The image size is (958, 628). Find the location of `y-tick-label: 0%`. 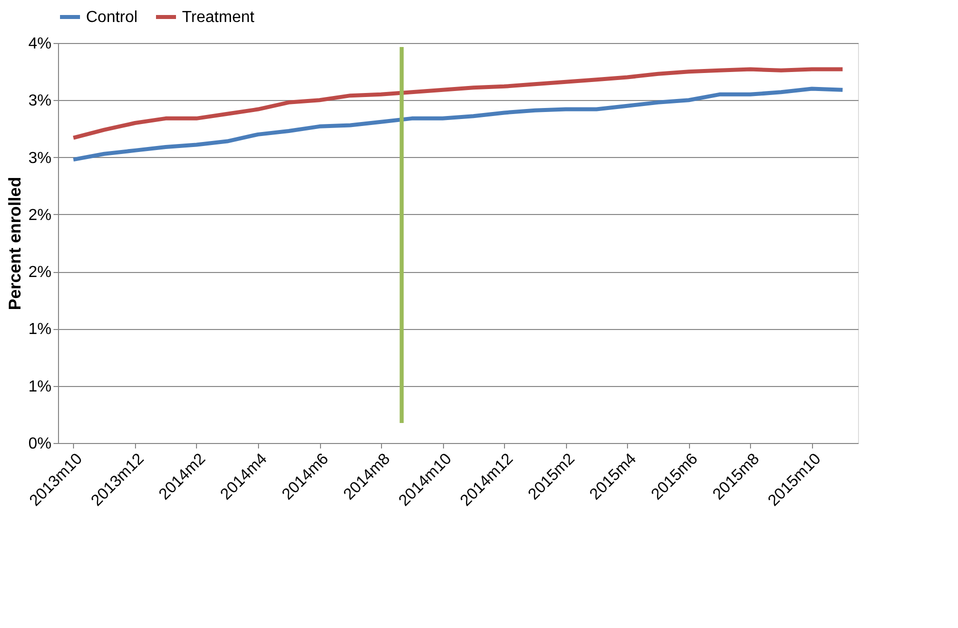

y-tick-label: 0% is located at coordinates (40, 444).